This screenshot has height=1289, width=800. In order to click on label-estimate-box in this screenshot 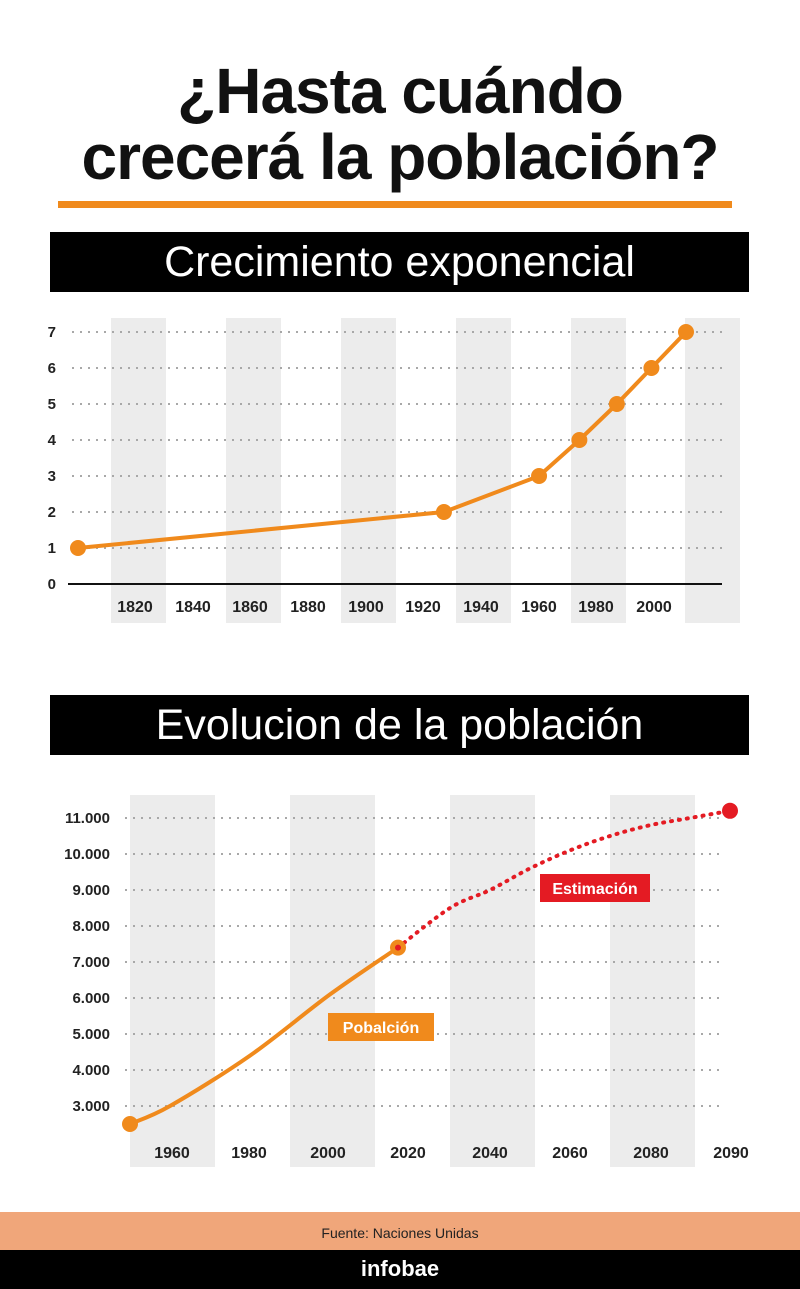, I will do `click(595, 888)`.